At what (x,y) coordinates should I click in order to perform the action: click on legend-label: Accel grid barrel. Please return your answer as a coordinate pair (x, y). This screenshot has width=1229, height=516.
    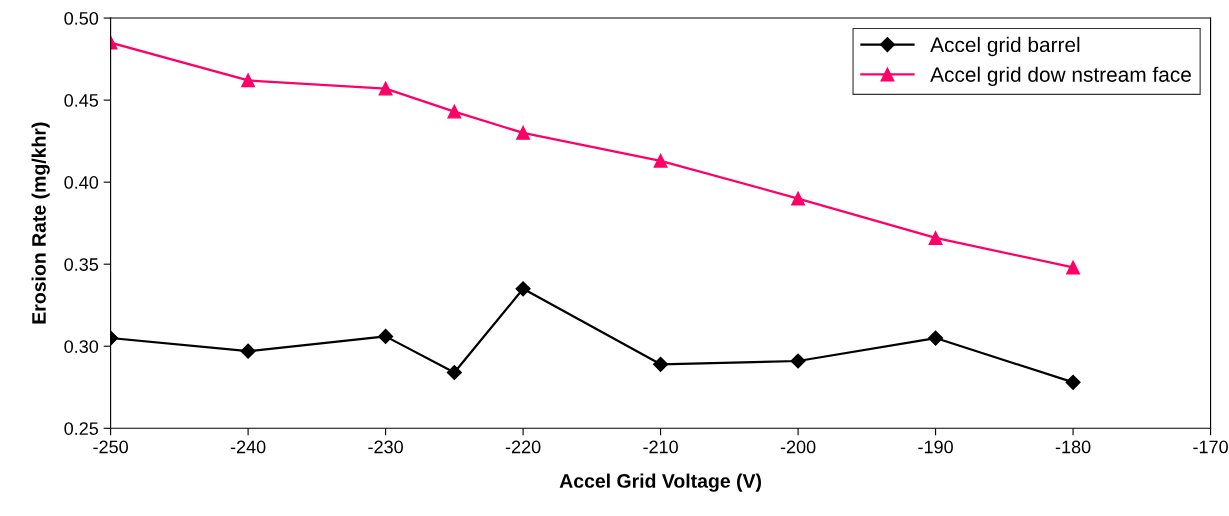
    Looking at the image, I should click on (1005, 46).